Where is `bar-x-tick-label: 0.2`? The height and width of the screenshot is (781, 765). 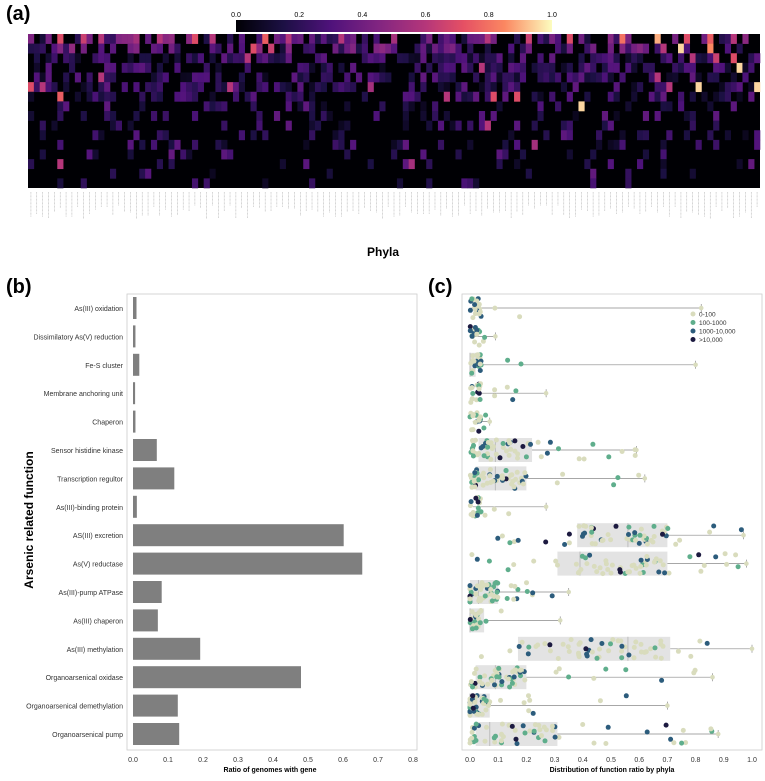 bar-x-tick-label: 0.2 is located at coordinates (203, 760).